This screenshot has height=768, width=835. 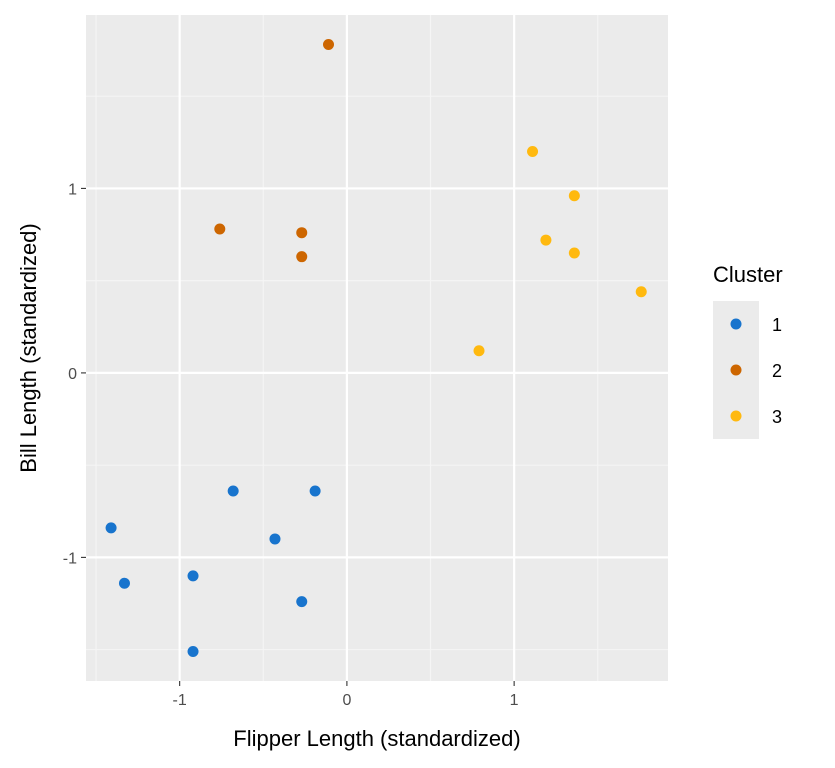 What do you see at coordinates (376, 738) in the screenshot?
I see `x-axis-title: Flipper Length (standardized)` at bounding box center [376, 738].